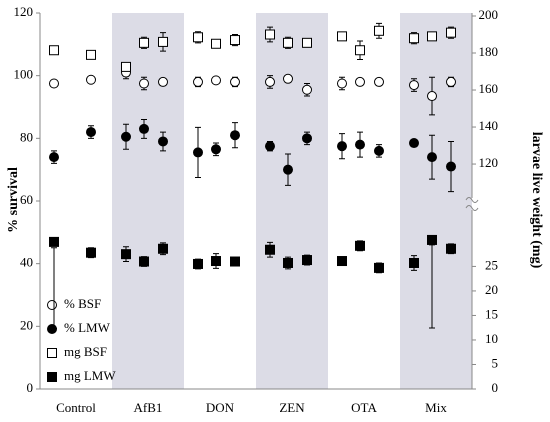 This screenshot has height=422, width=550. What do you see at coordinates (536, 200) in the screenshot?
I see `y2-axis-title: larvae live weight (mg)` at bounding box center [536, 200].